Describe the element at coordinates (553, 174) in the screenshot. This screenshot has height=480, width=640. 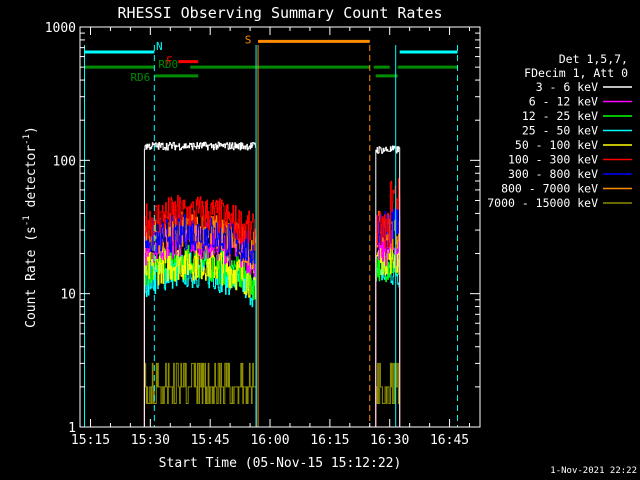
I see `legend-label-6: 300 - 800 keV` at that location.